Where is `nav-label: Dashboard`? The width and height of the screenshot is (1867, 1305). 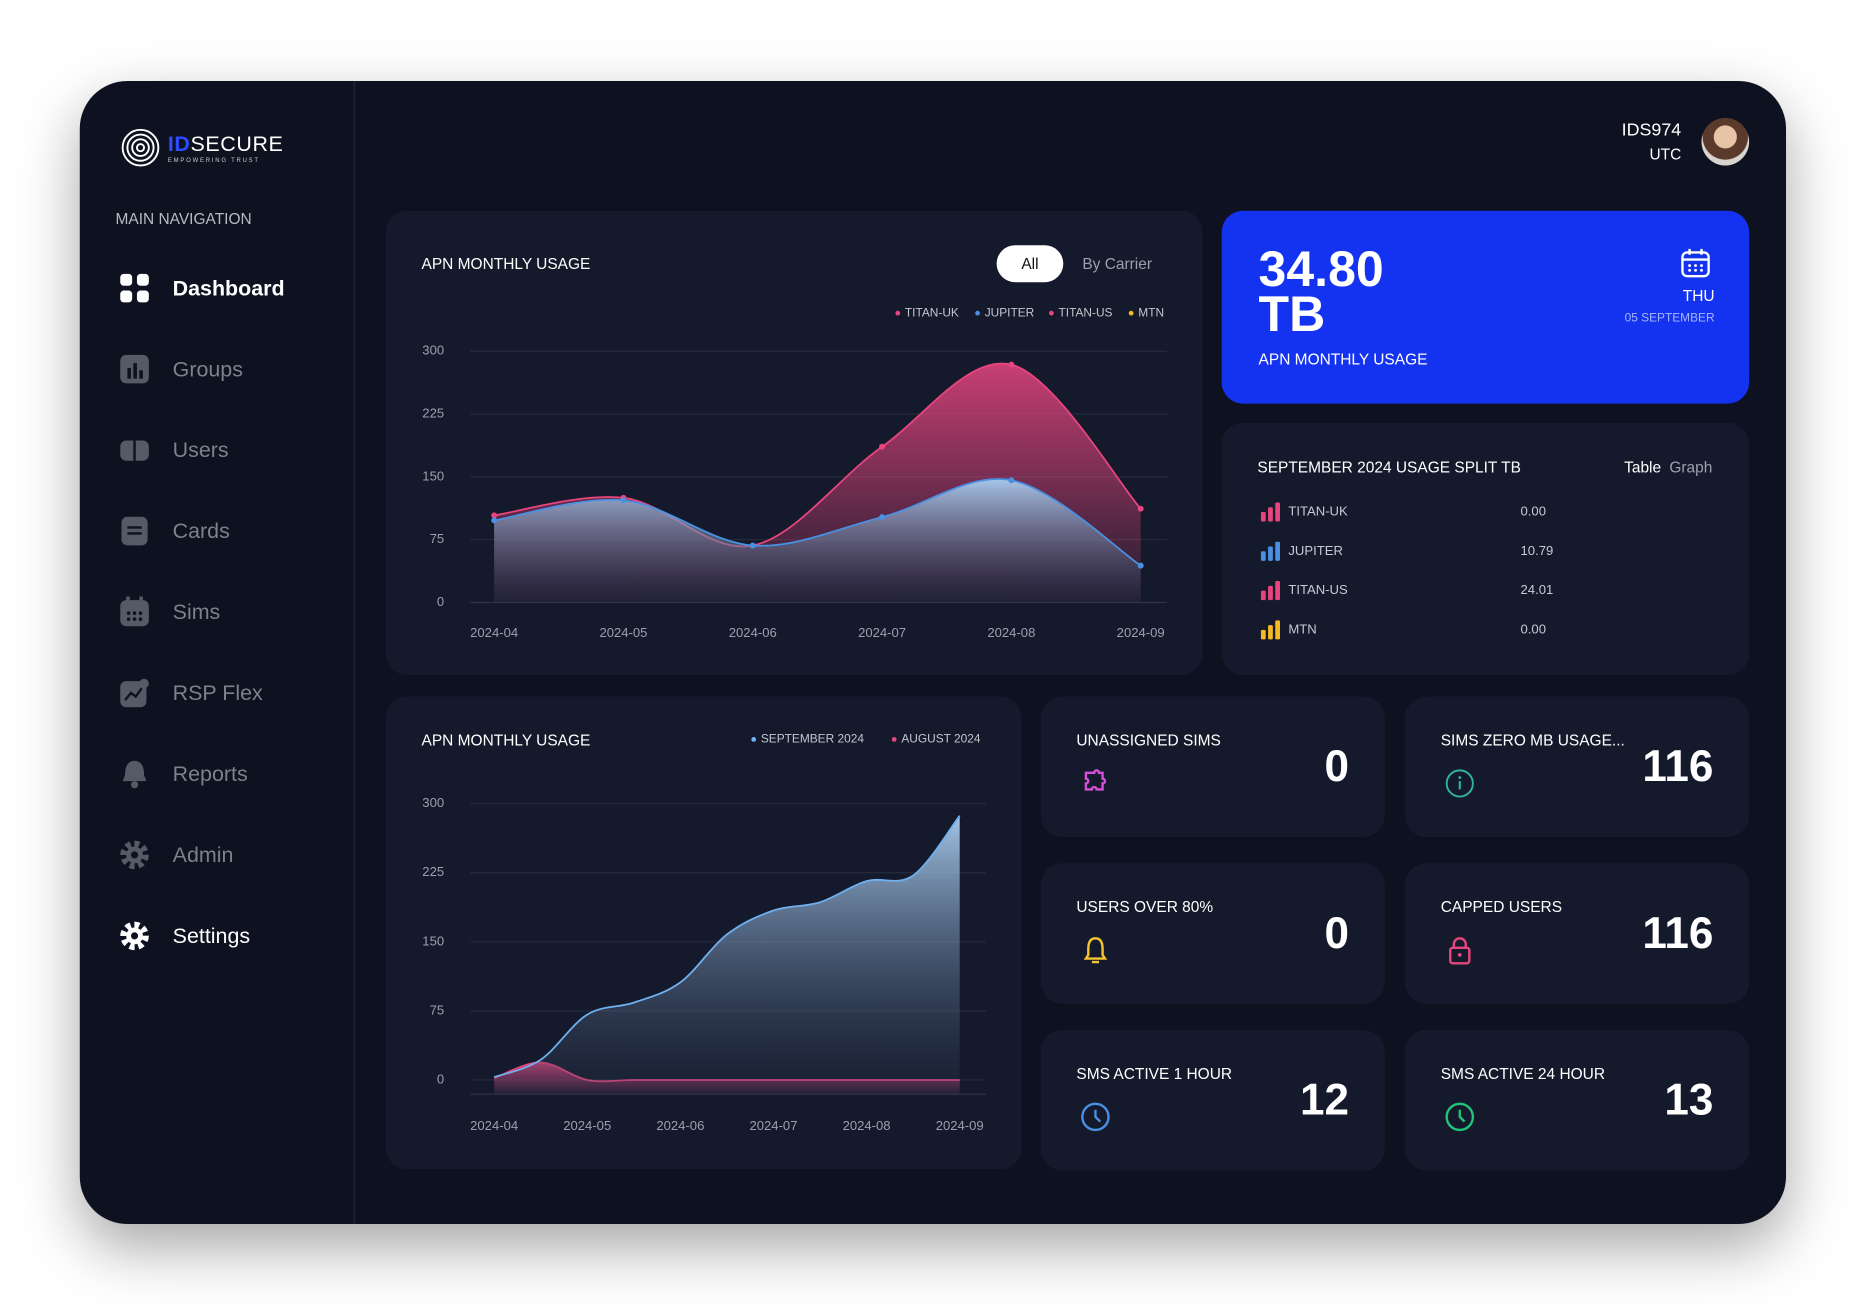 nav-label: Dashboard is located at coordinates (228, 287).